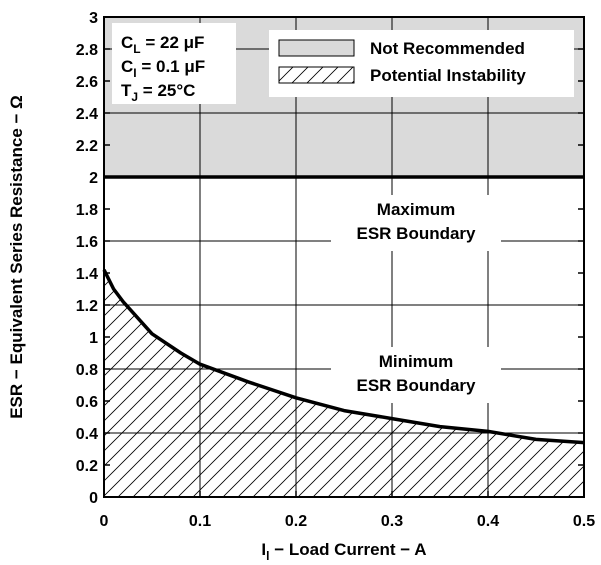 This screenshot has width=601, height=565. What do you see at coordinates (343, 551) in the screenshot?
I see `x-axis-title: Il − Load Current − A` at bounding box center [343, 551].